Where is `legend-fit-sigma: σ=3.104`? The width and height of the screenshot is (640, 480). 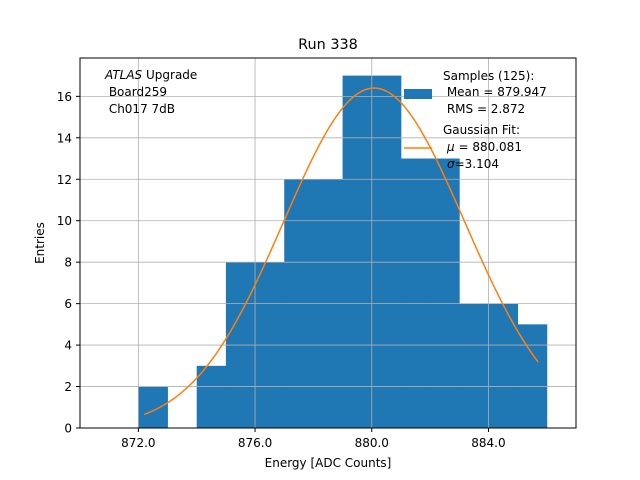 legend-fit-sigma: σ=3.104 is located at coordinates (473, 164).